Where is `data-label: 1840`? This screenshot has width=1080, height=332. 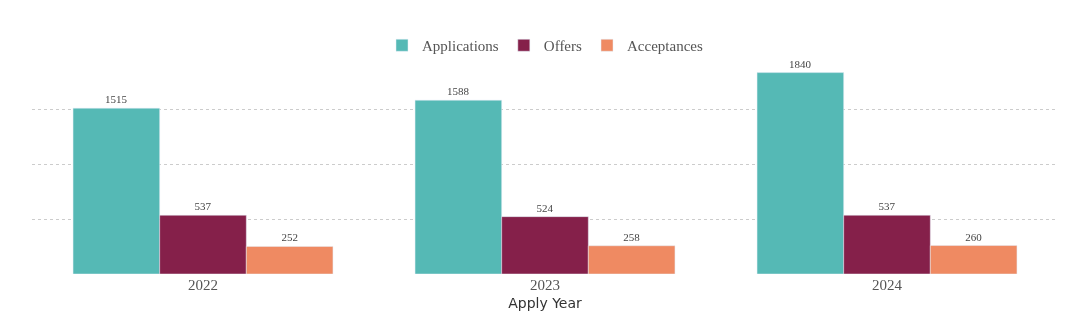
data-label: 1840 is located at coordinates (800, 63).